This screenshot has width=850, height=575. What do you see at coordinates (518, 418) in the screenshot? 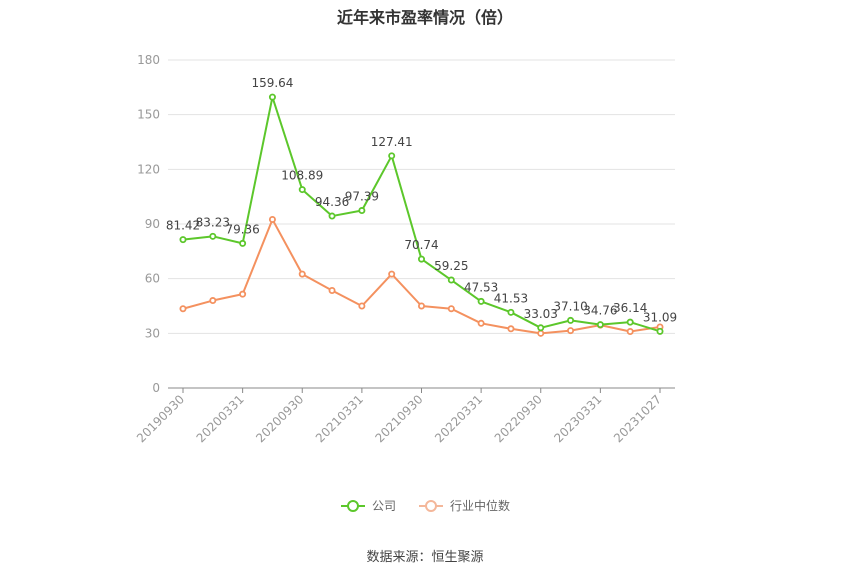
I see `x-tick-label: 20220930` at bounding box center [518, 418].